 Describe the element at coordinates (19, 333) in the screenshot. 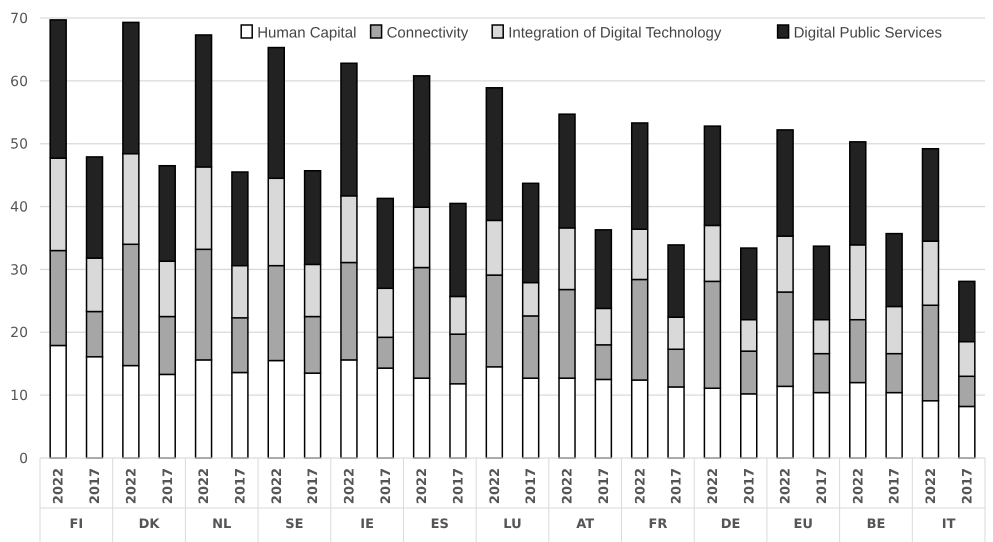

I see `y-tick-label: 20` at that location.